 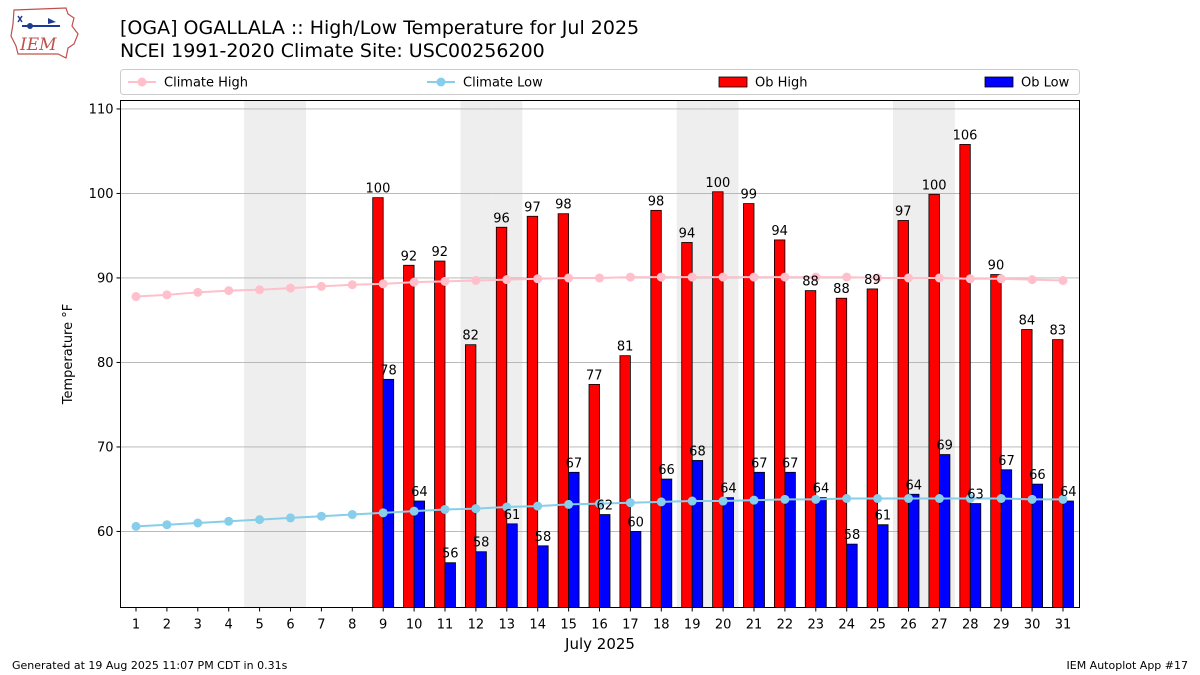 I want to click on legend-climate-high-marker, so click(x=142, y=82).